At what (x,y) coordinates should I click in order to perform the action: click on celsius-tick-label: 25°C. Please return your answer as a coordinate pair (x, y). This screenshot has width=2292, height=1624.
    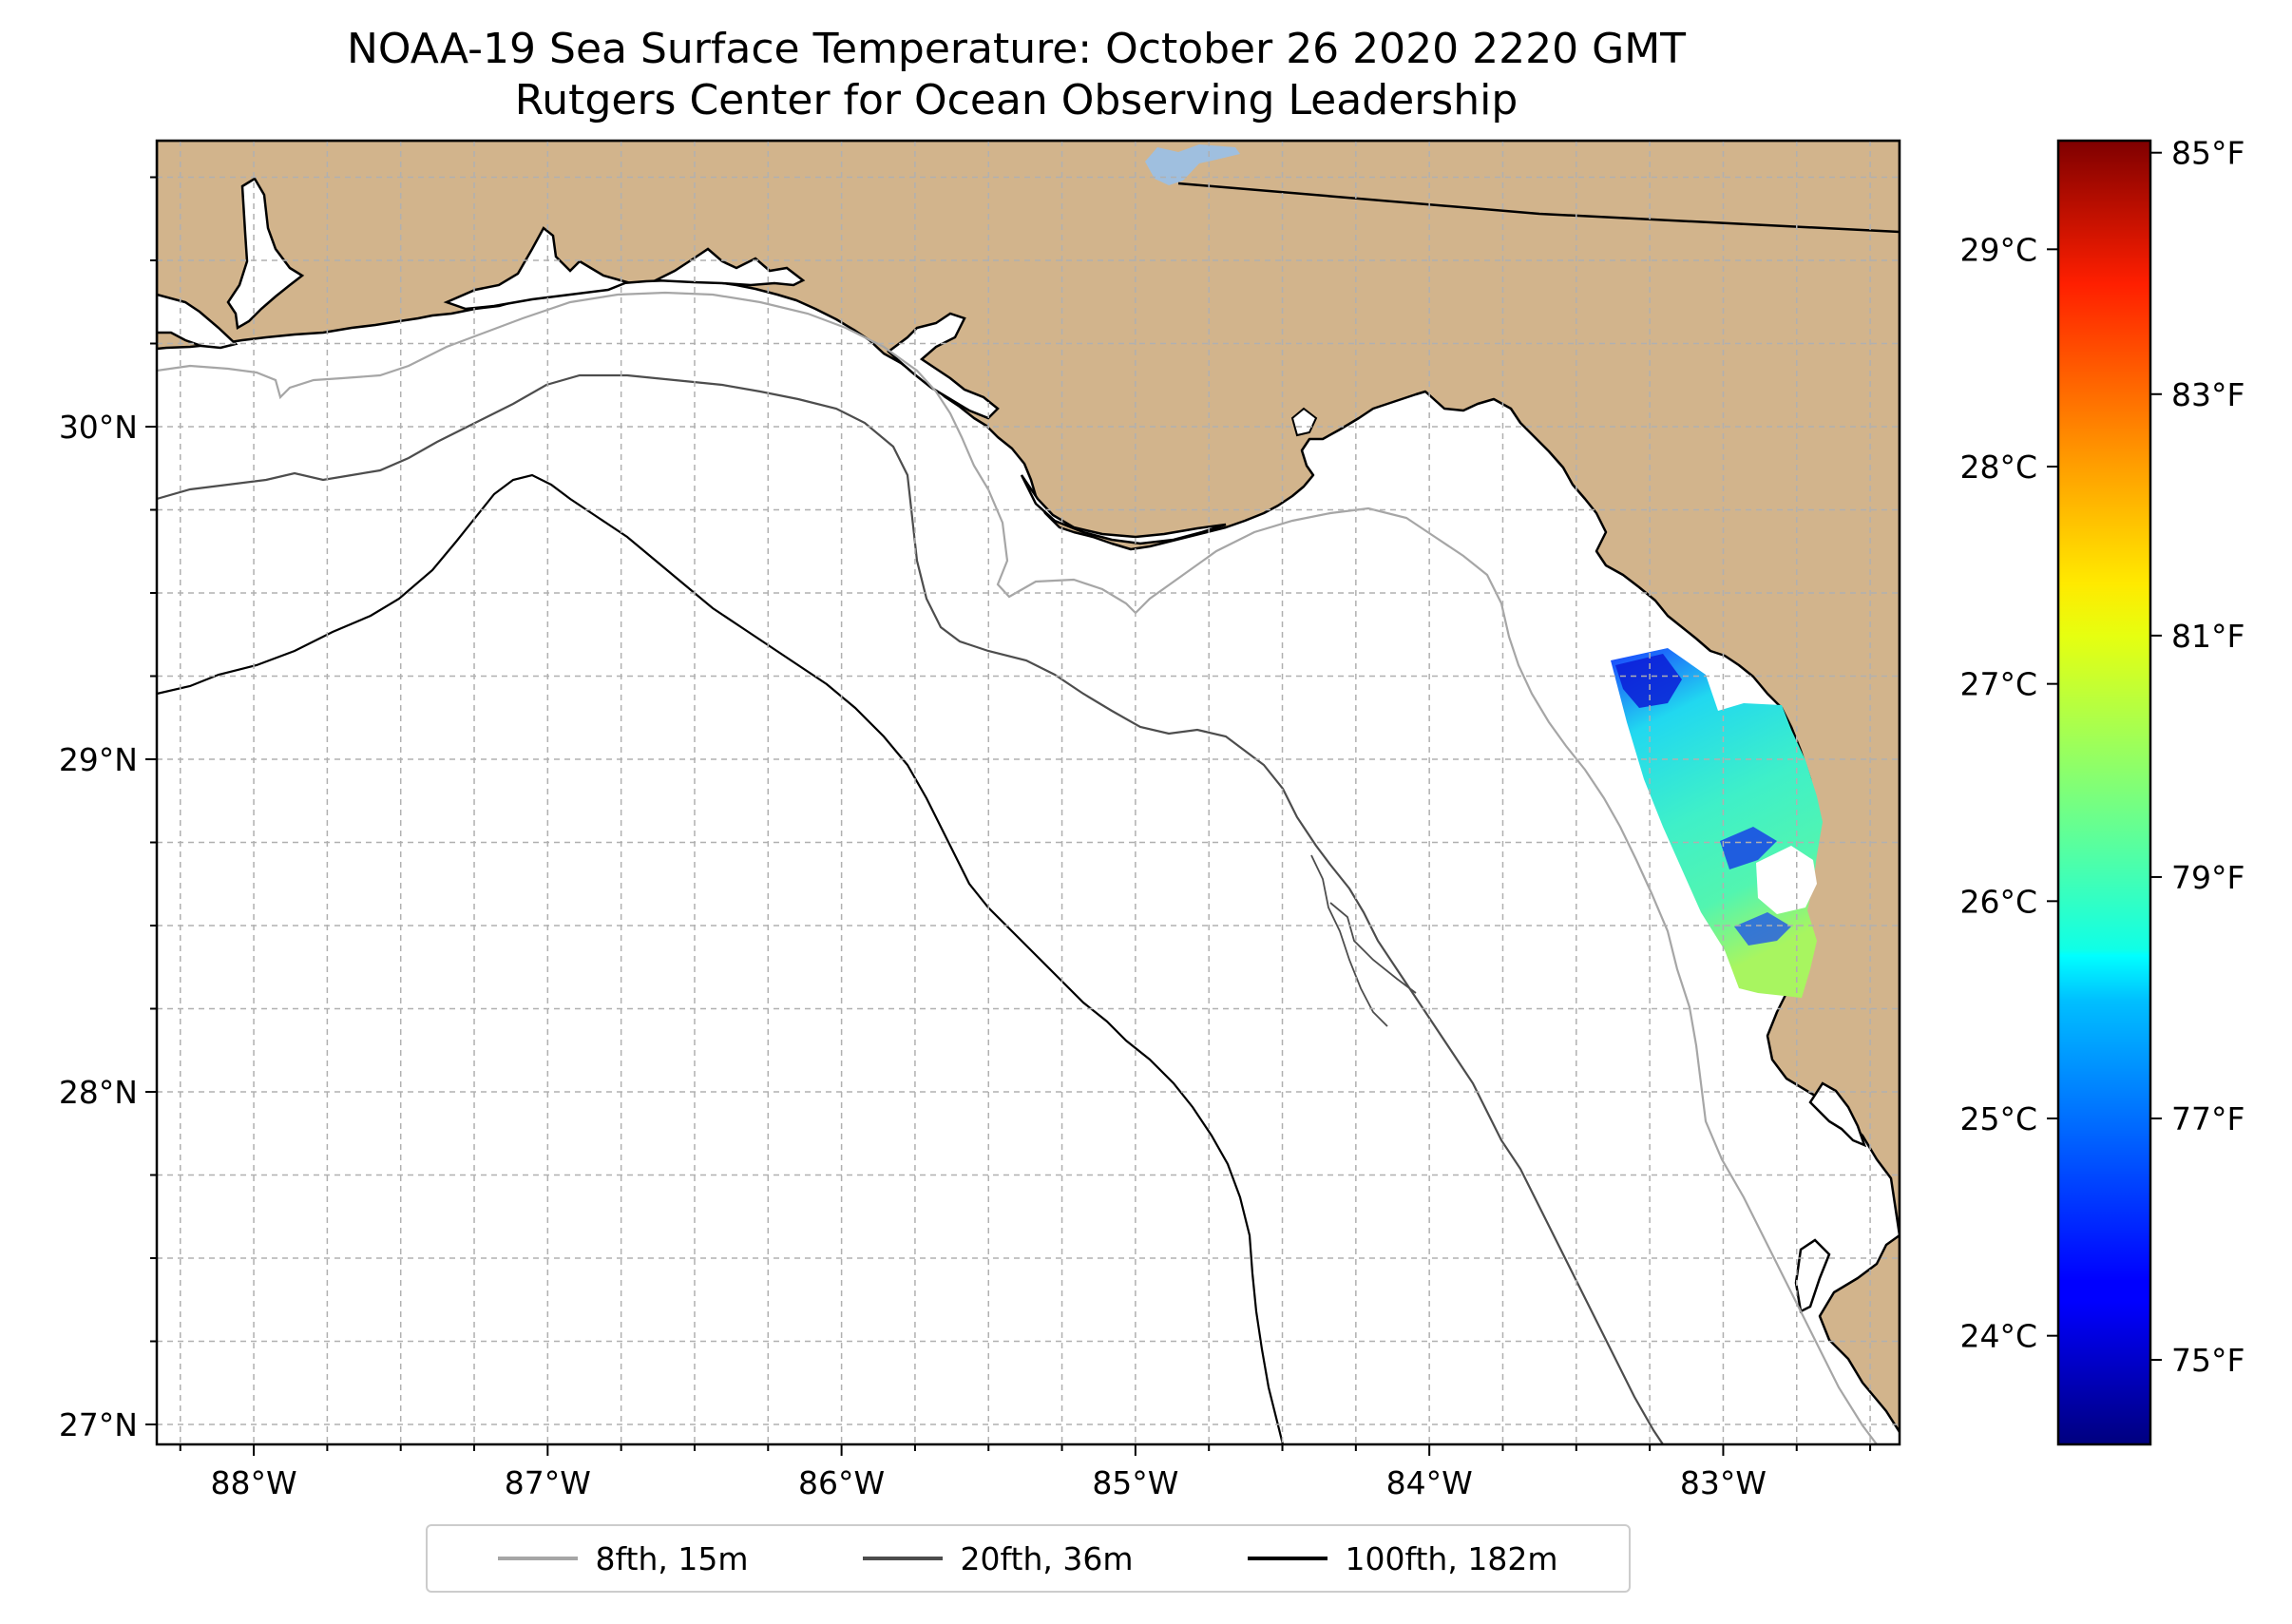
    Looking at the image, I should click on (1998, 1118).